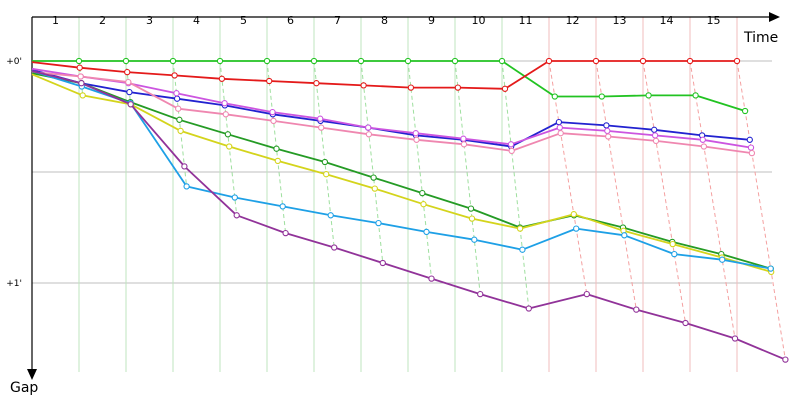  Describe the element at coordinates (760, 38) in the screenshot. I see `x-axis-title: Time` at that location.